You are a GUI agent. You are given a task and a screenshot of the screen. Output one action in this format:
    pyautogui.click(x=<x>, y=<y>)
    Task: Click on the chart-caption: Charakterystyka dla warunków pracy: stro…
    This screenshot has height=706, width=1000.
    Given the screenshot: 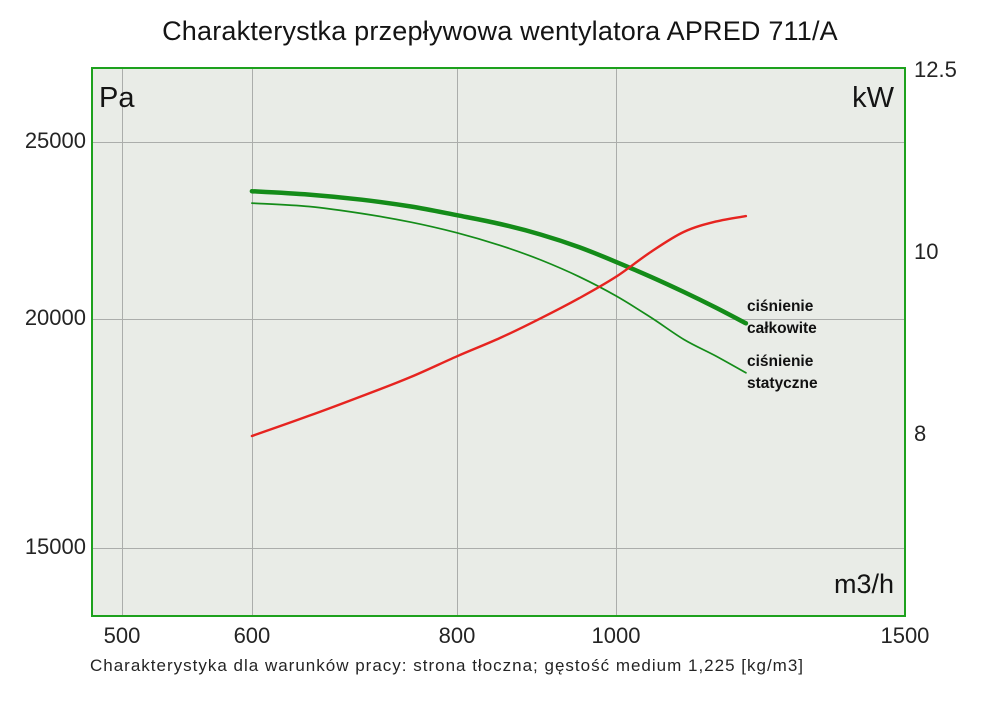 What is the action you would take?
    pyautogui.click(x=447, y=665)
    